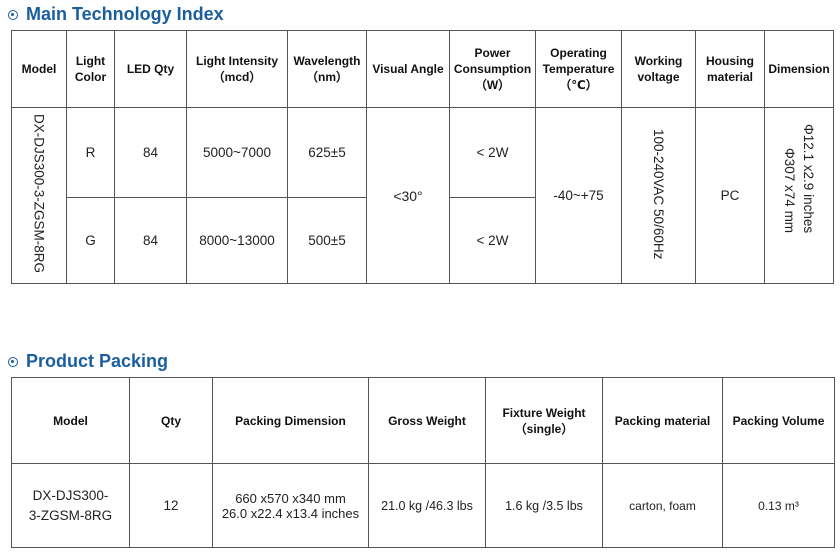 Image resolution: width=840 pixels, height=558 pixels. I want to click on model-value: DX-DJS300-3-ZGSM-8RG, so click(39, 194).